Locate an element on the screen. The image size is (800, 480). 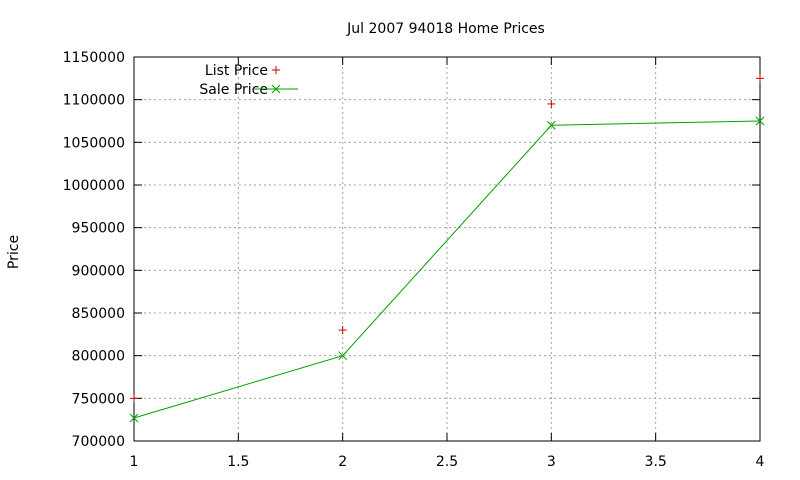
y-tick-label: 800000 is located at coordinates (98, 357).